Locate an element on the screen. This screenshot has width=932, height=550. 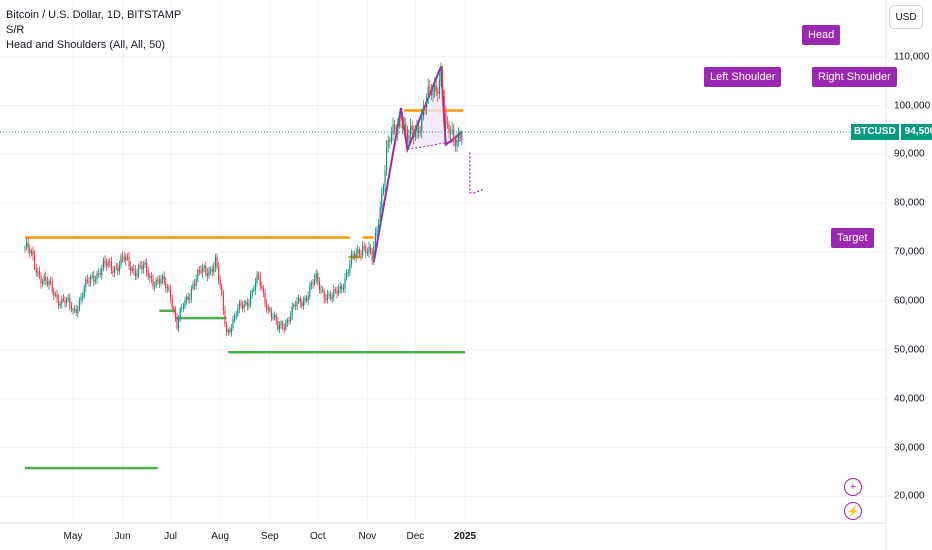
right-shoulder-label: Right Shoulder is located at coordinates (854, 77).